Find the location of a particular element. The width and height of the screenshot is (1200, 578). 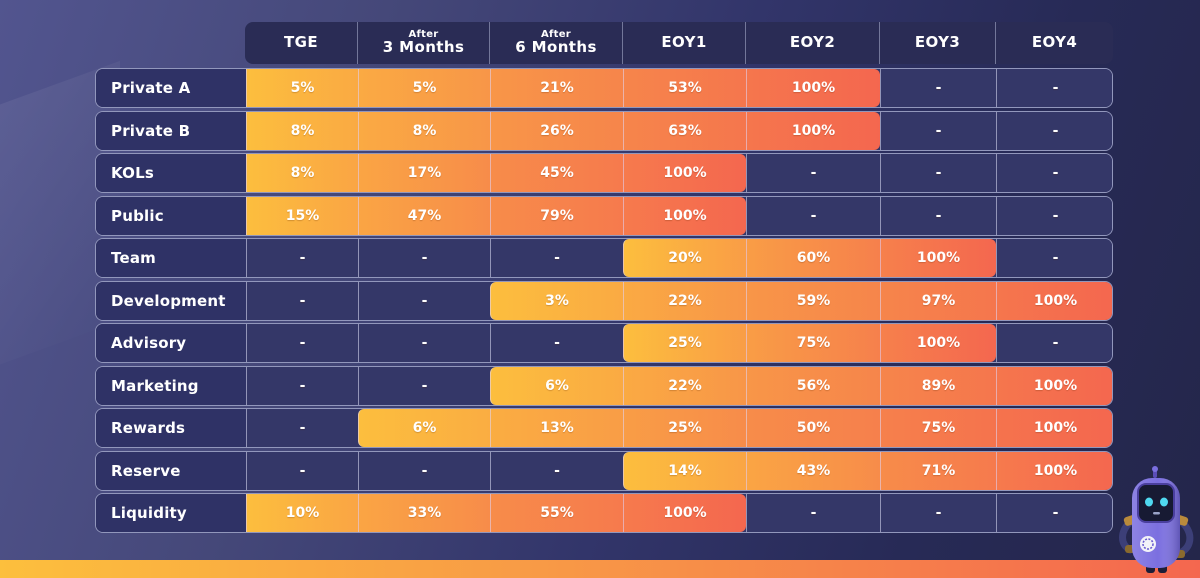

cell-value: 63% is located at coordinates (685, 130).